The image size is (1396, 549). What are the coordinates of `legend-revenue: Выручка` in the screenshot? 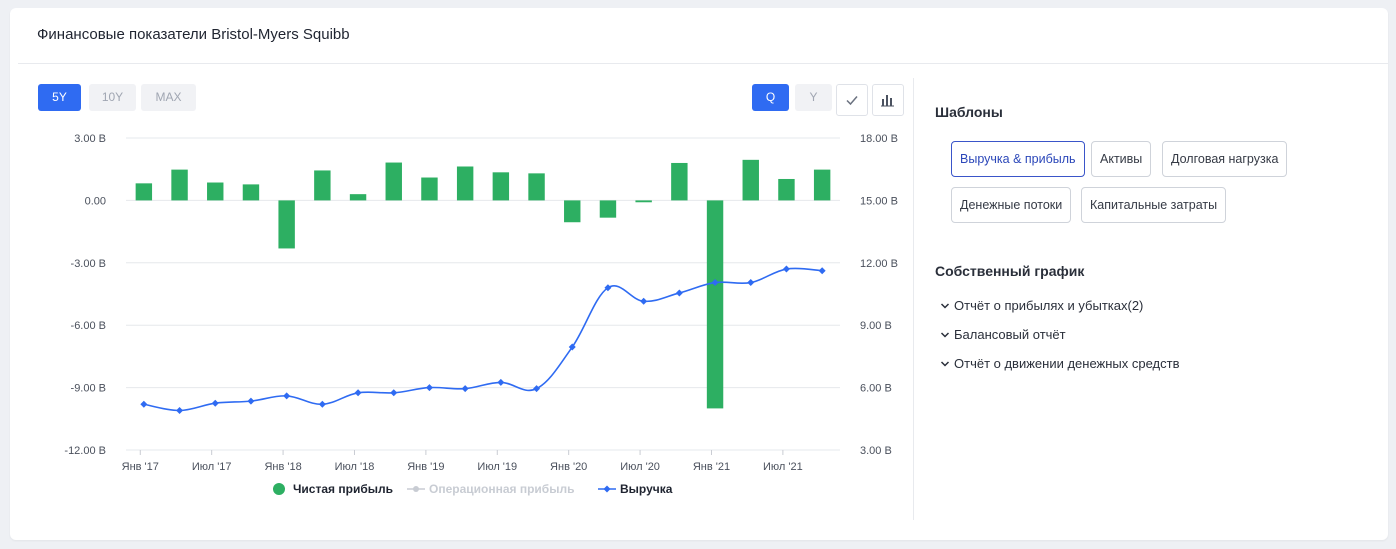 It's located at (635, 489).